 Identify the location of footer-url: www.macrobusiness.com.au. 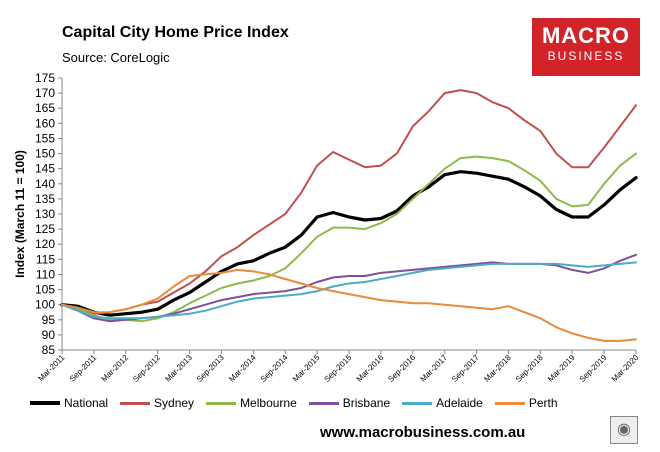
(423, 432).